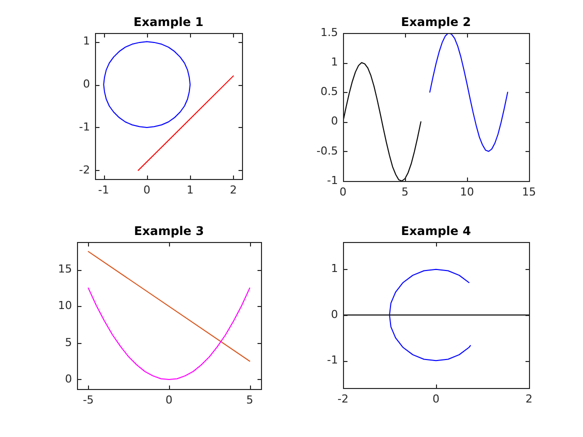 This screenshot has height=437, width=583. What do you see at coordinates (88, 399) in the screenshot?
I see `x-tick-label: -5` at bounding box center [88, 399].